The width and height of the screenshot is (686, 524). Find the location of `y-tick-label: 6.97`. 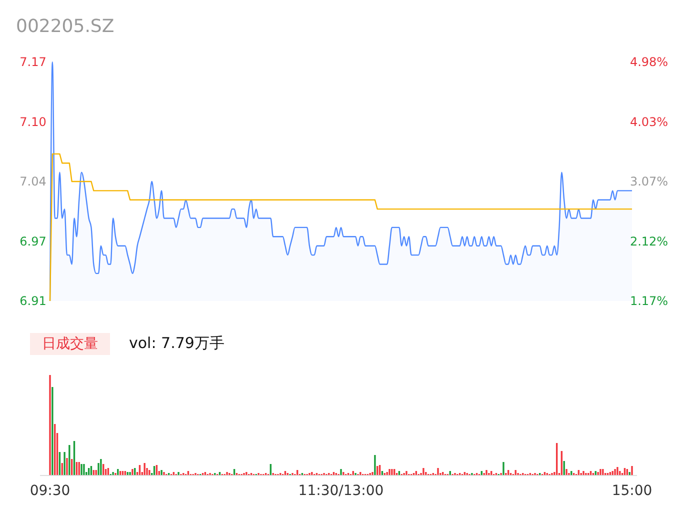

y-tick-label: 6.97 is located at coordinates (33, 241).